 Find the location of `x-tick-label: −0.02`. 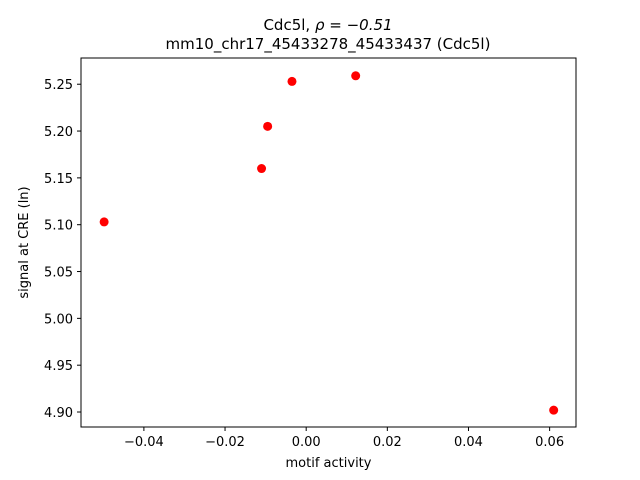

x-tick-label: −0.02 is located at coordinates (225, 442).